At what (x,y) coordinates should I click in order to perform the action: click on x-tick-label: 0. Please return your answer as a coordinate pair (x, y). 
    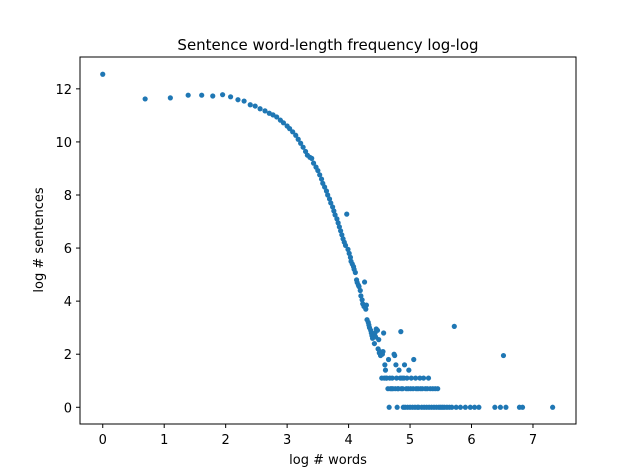
    Looking at the image, I should click on (103, 440).